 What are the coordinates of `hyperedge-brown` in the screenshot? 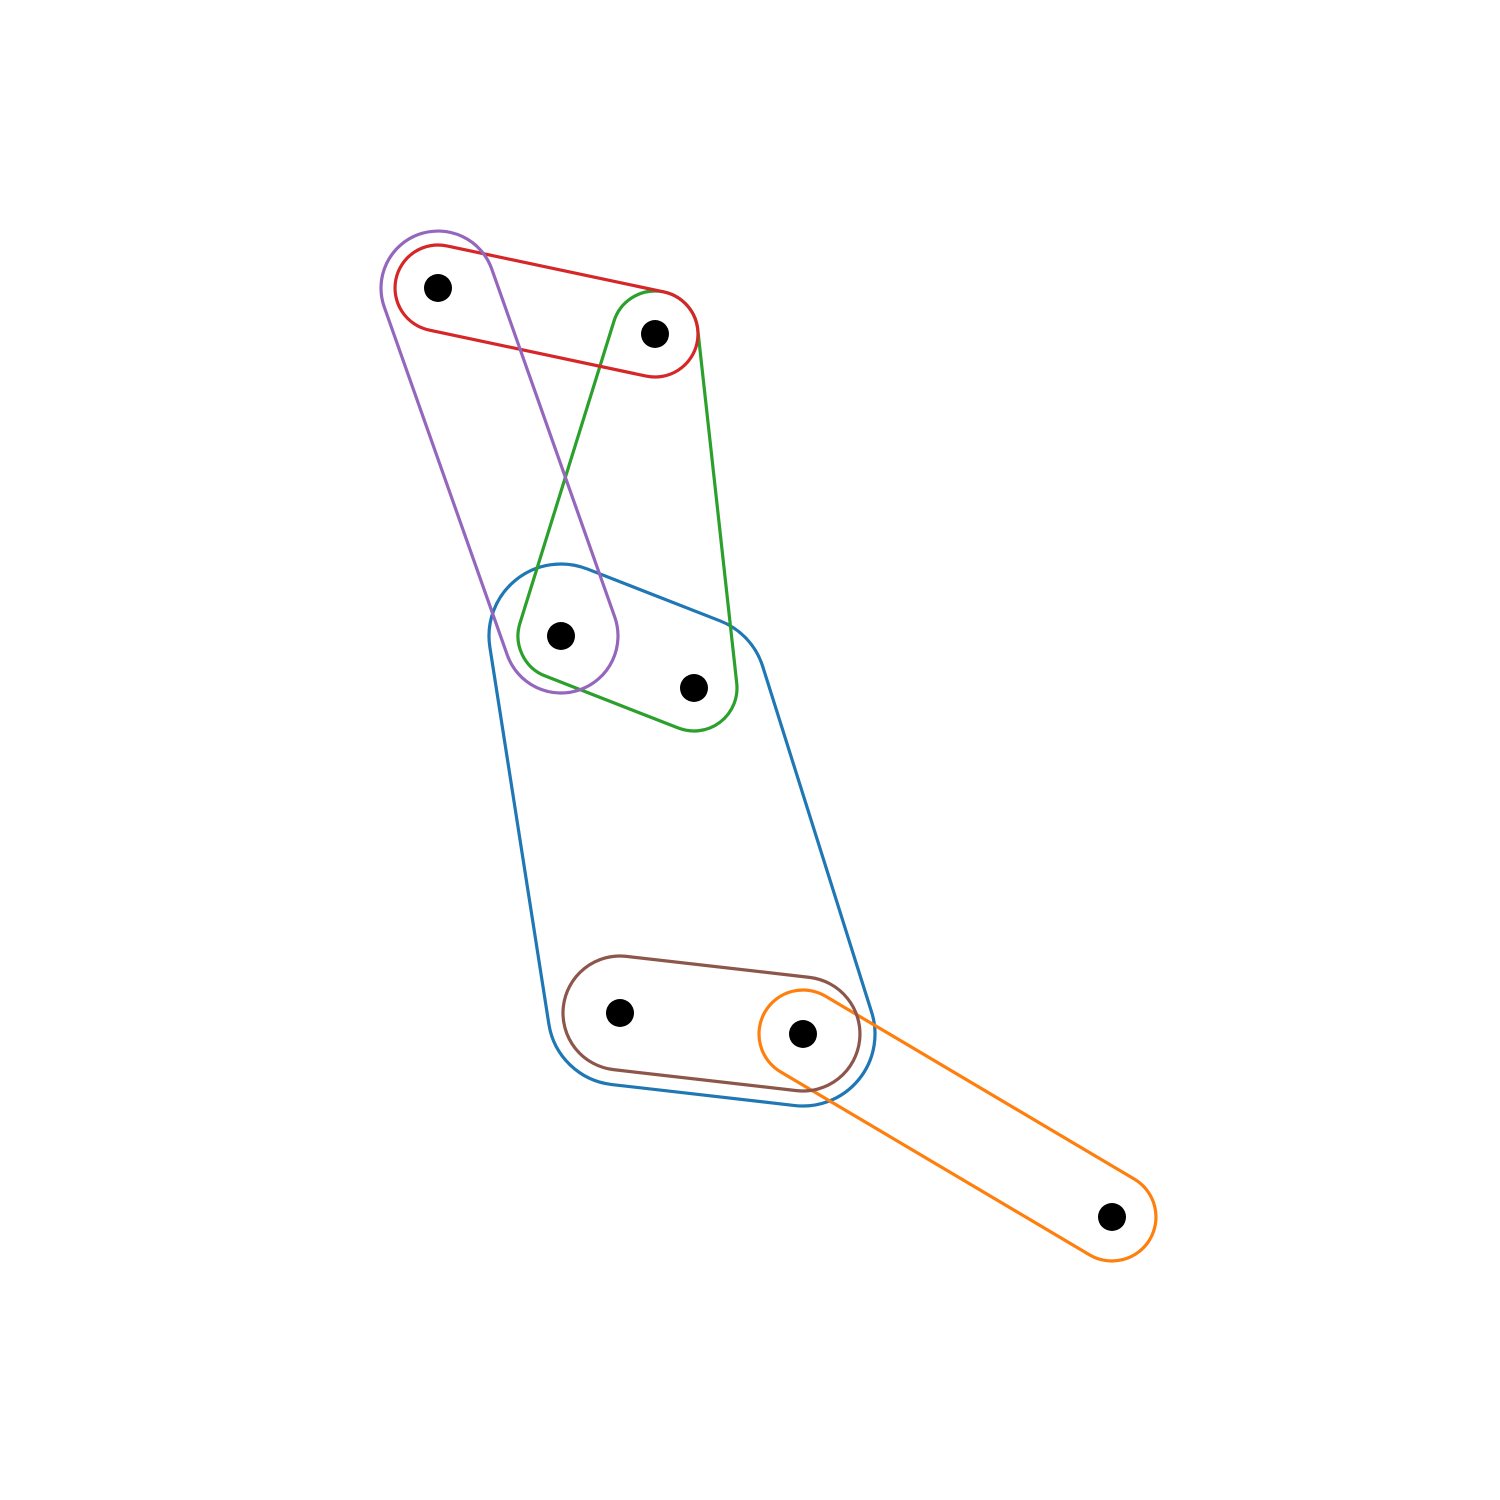 It's located at (711, 1023).